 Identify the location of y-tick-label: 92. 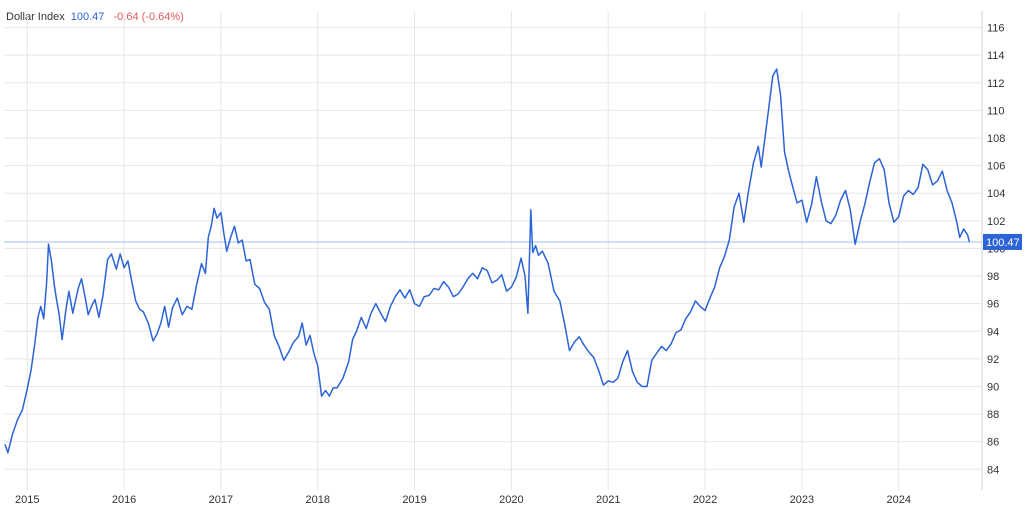
(993, 360).